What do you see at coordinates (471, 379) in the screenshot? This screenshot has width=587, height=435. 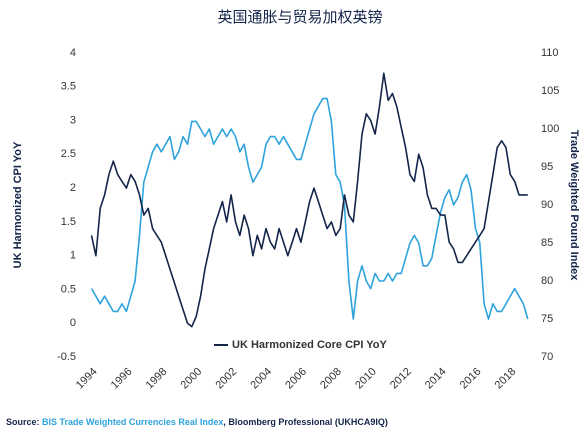 I see `x-tick-label: 2016` at bounding box center [471, 379].